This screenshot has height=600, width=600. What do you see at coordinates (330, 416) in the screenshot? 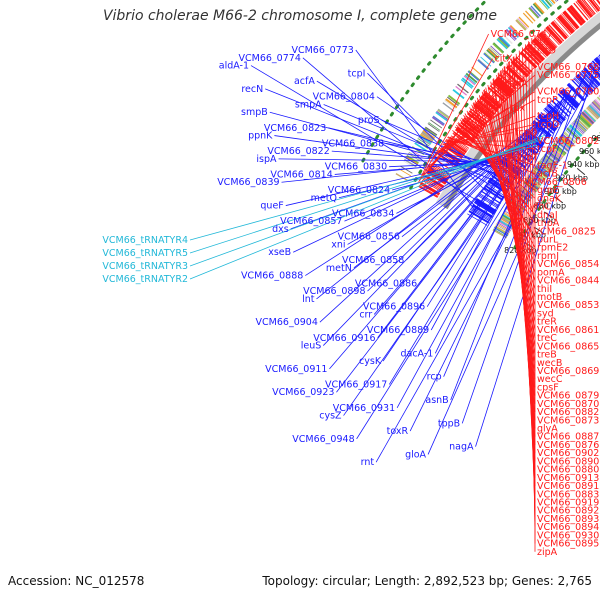
I see `forward-gene-label: cysZ` at bounding box center [330, 416].